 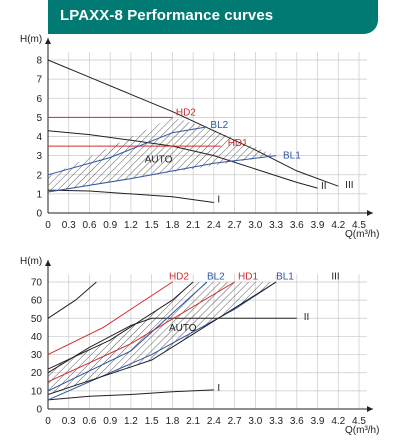 I want to click on series-line-hd2, so click(x=110, y=318).